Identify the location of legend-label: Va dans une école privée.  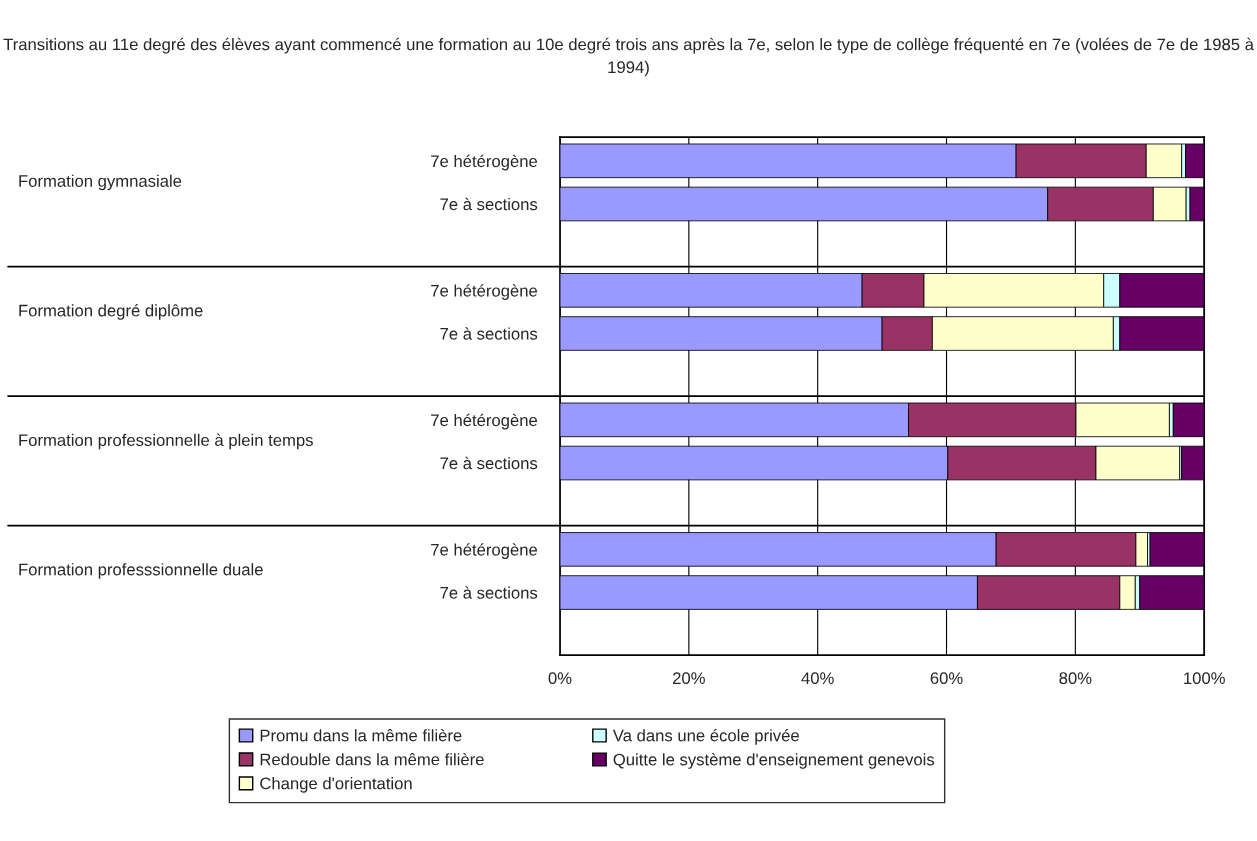
(705, 736).